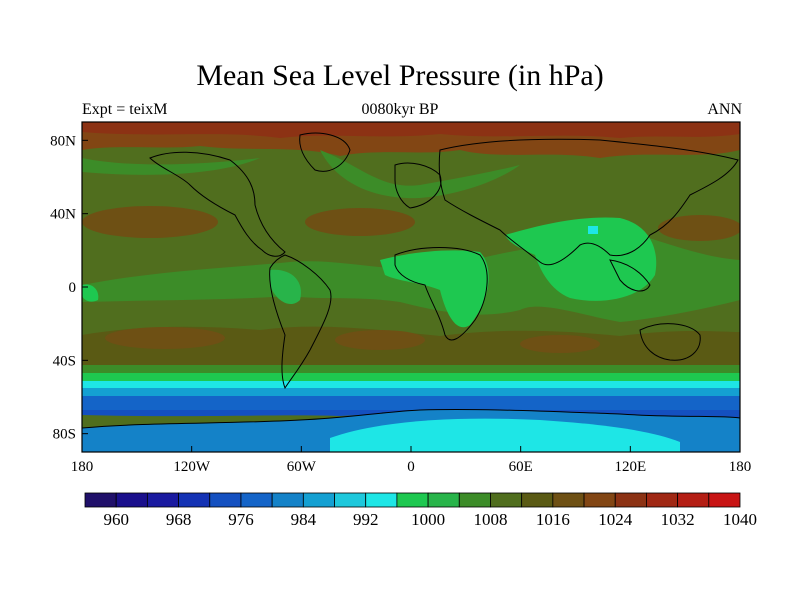 This screenshot has width=800, height=600. I want to click on y-tick-label: 40N, so click(63, 215).